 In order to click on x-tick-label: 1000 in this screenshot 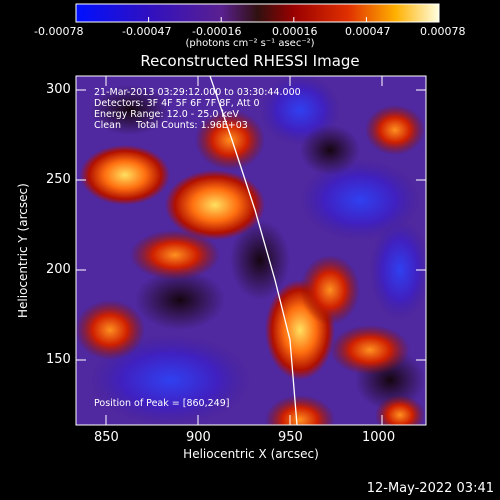, I will do `click(379, 437)`.